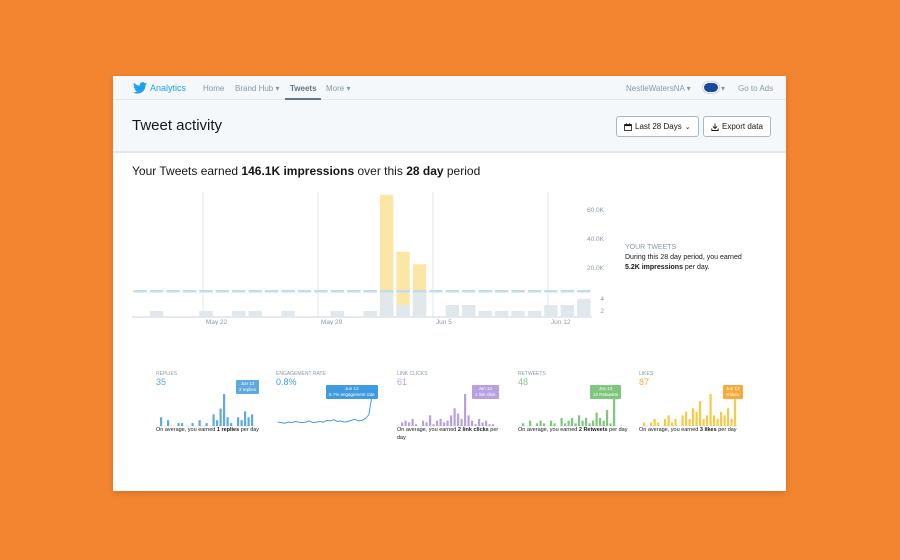  I want to click on metric-value: 61, so click(402, 382).